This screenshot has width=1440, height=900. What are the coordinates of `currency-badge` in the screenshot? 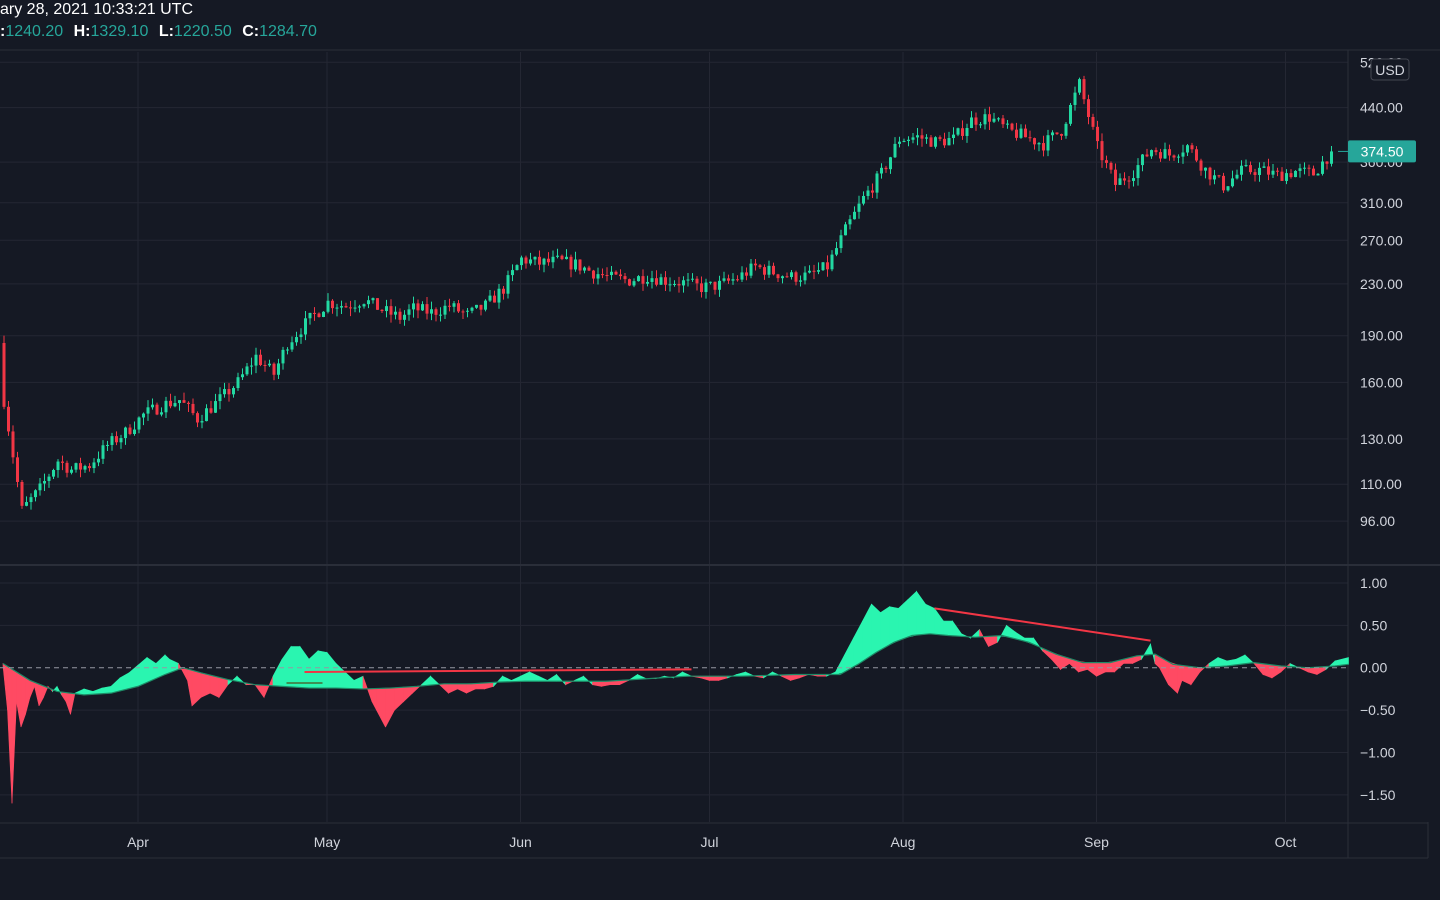 It's located at (1390, 69).